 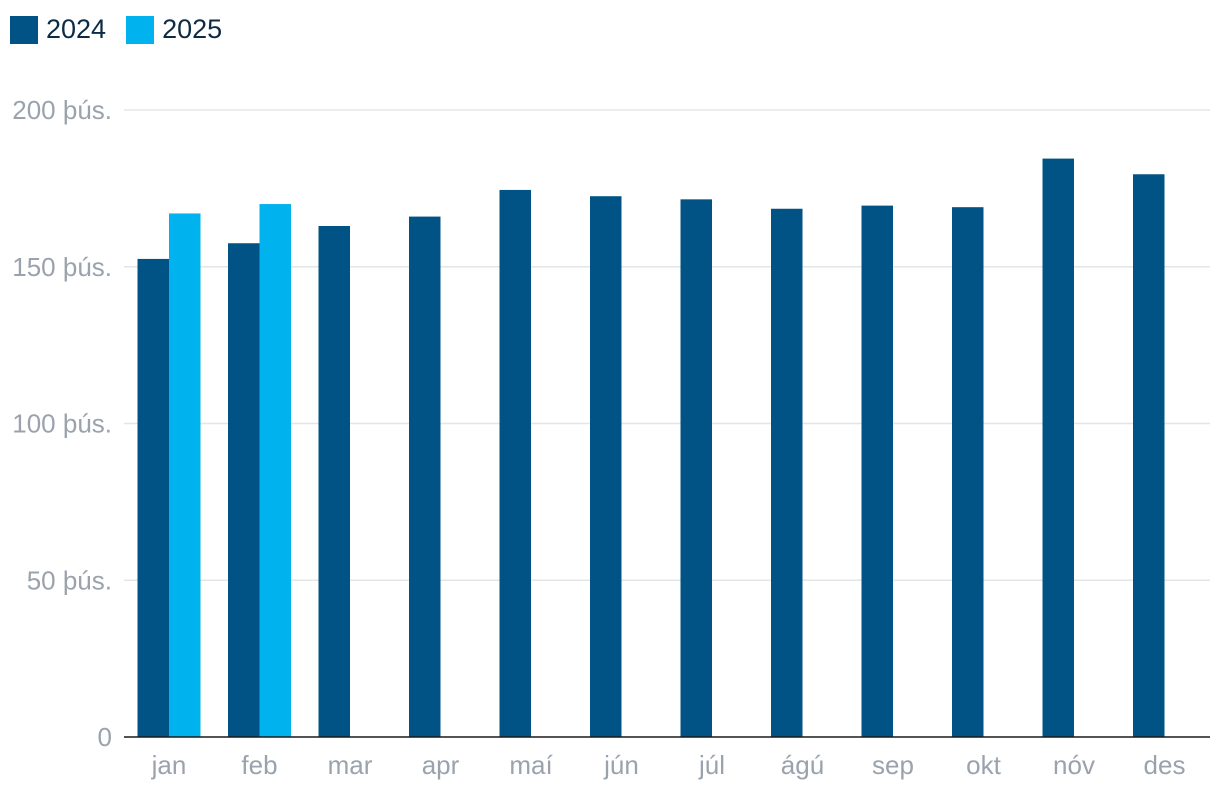 What do you see at coordinates (105, 737) in the screenshot?
I see `y-tick-label: 0` at bounding box center [105, 737].